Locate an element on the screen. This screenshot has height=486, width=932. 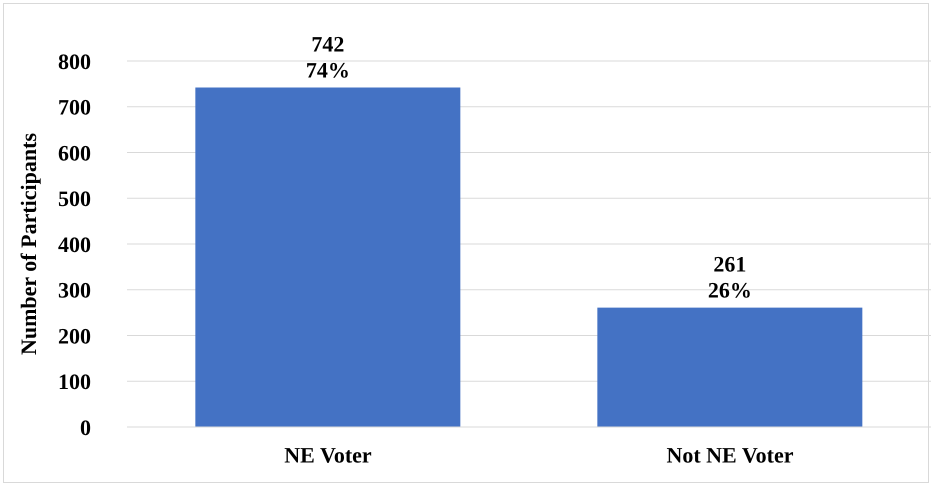
y-tick-label: 0 is located at coordinates (85, 427).